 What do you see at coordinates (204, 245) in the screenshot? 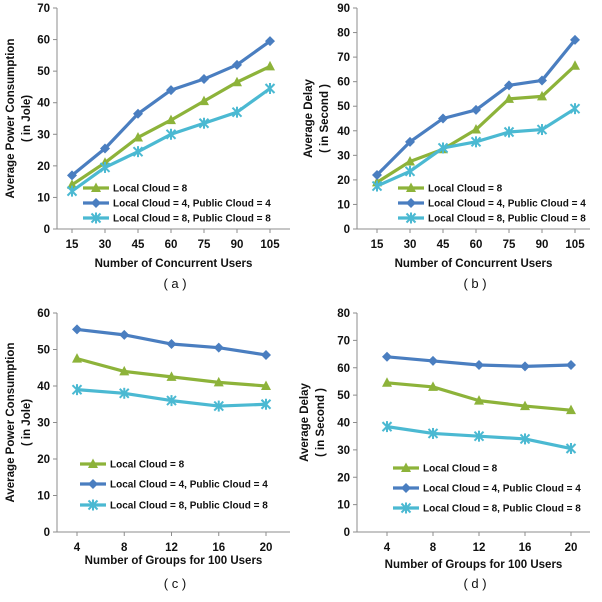
I see `x-tick-label: 75` at bounding box center [204, 245].